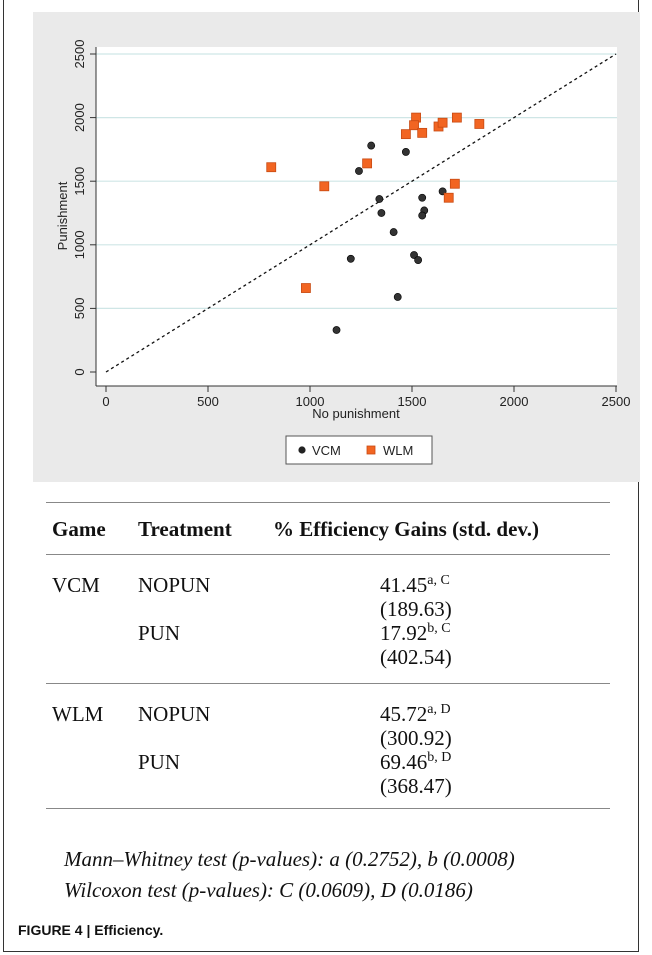  What do you see at coordinates (62, 215) in the screenshot?
I see `y-axis-label: Punishment` at bounding box center [62, 215].